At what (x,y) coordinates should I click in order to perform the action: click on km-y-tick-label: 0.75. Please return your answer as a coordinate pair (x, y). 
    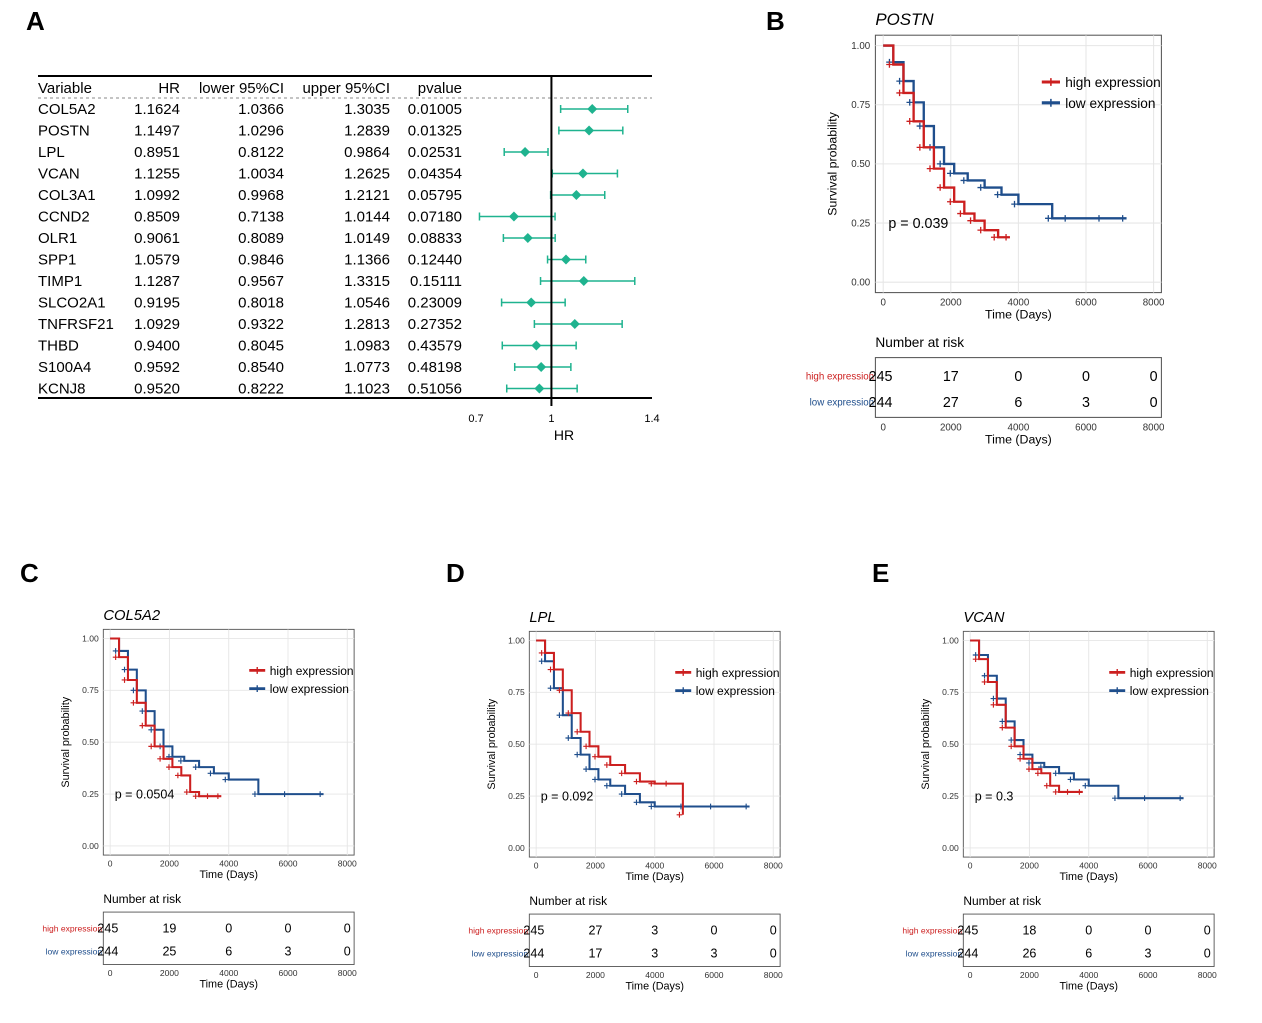
    Looking at the image, I should click on (950, 692).